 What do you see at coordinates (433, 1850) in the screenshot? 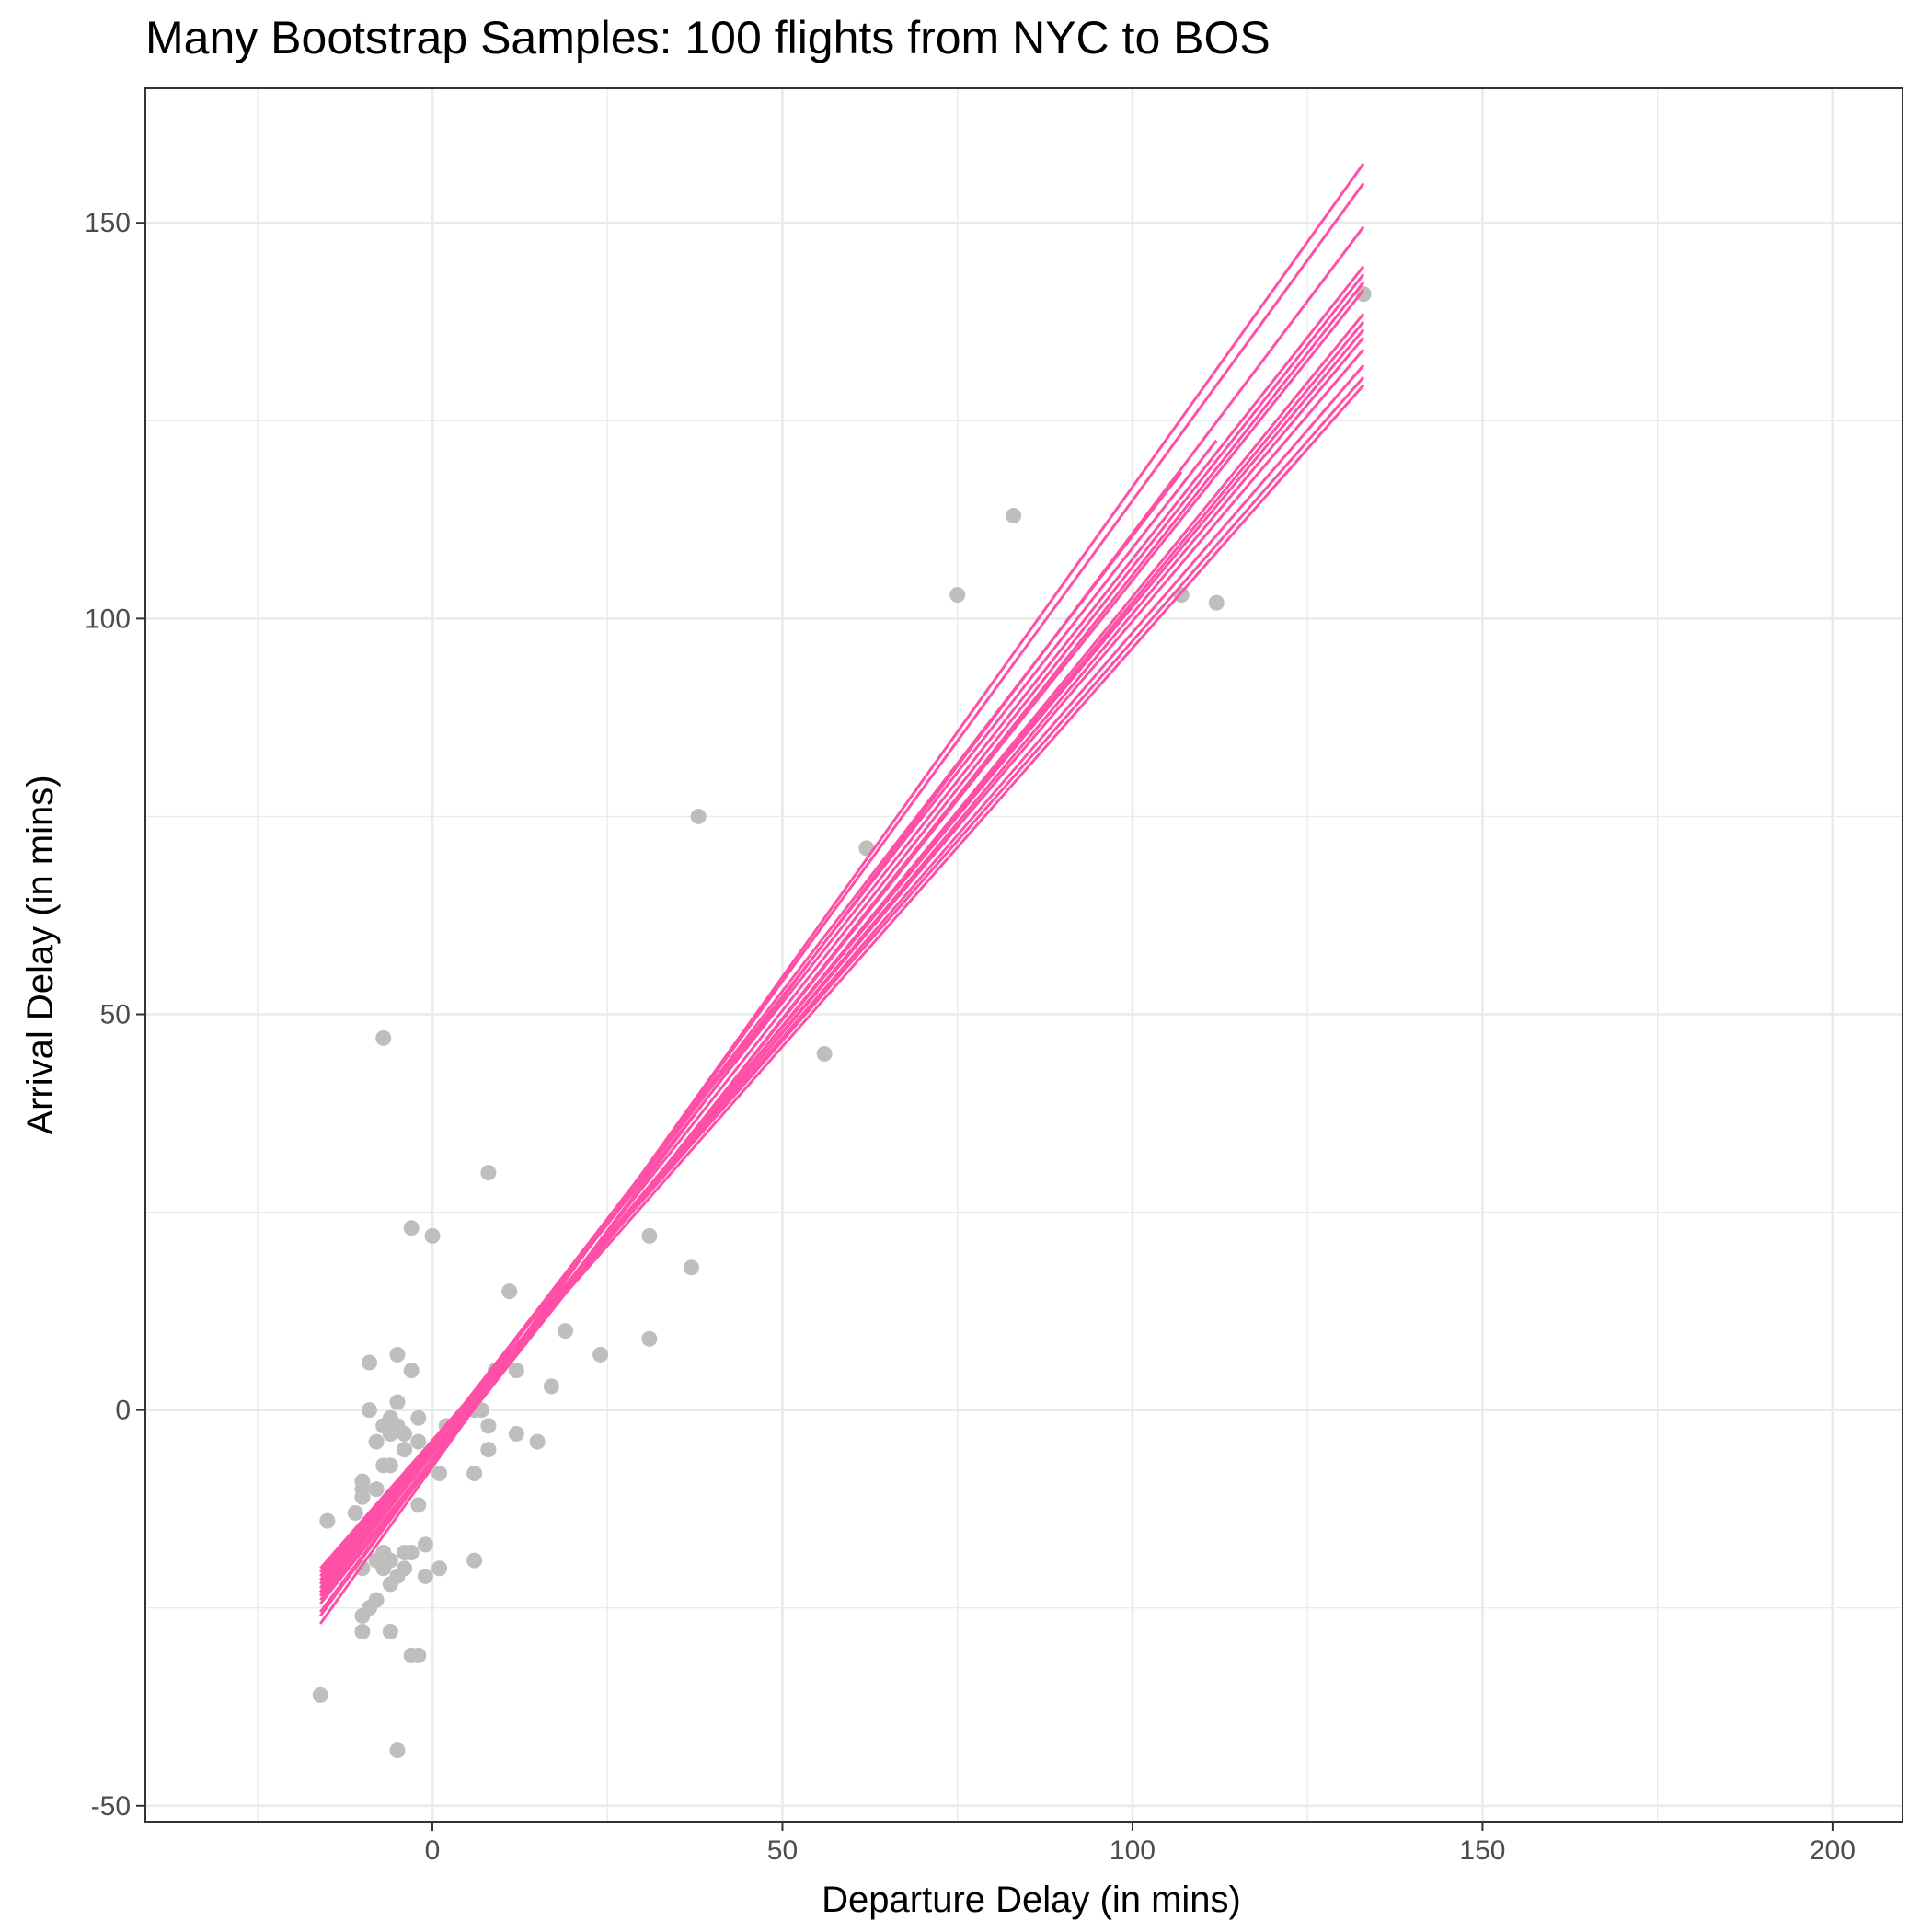
I see `x-tick-label: 0` at bounding box center [433, 1850].